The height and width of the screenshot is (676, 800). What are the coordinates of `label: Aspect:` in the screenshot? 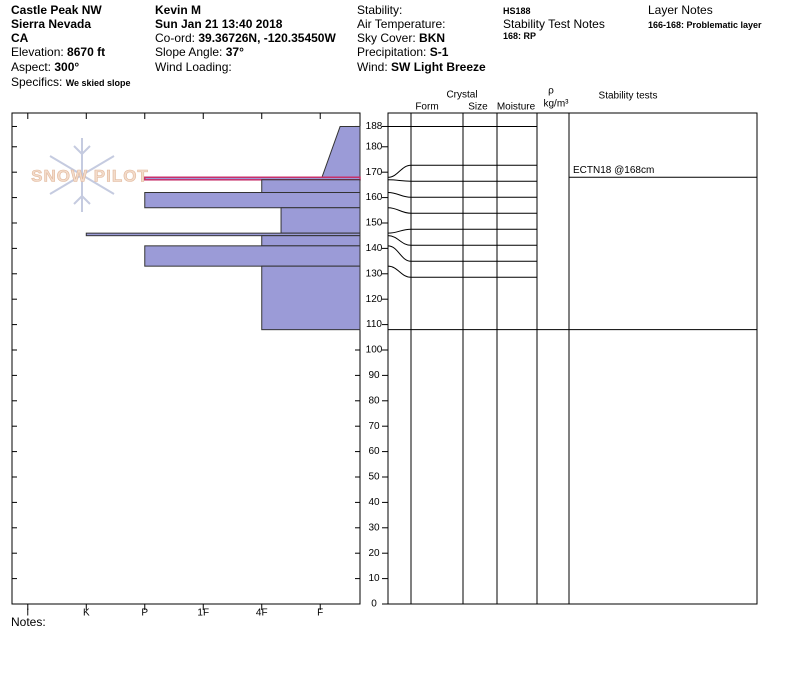 It's located at (31, 67).